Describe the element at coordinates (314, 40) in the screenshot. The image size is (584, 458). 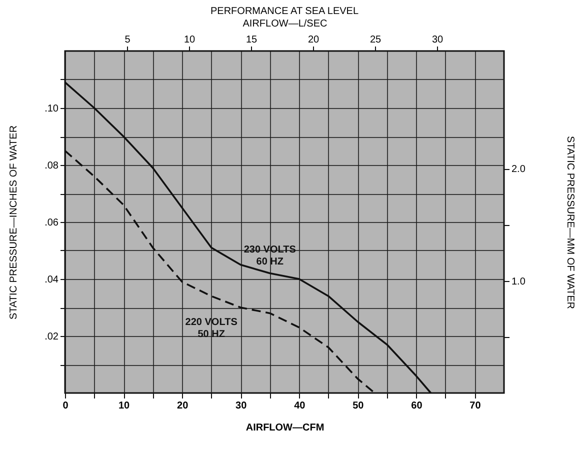
I see `x2-tick-label: 20` at that location.